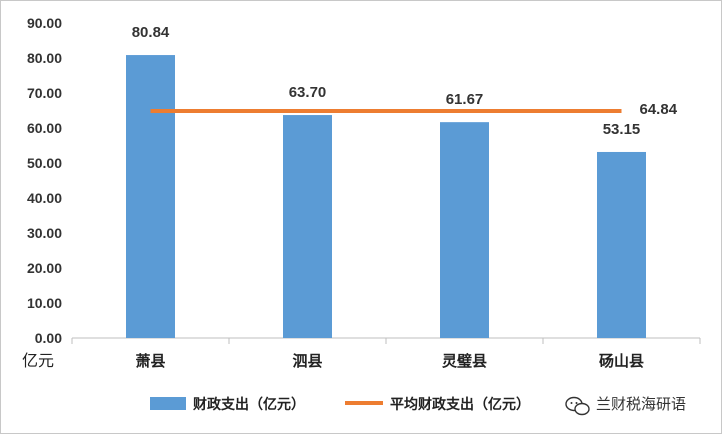 The image size is (722, 434). I want to click on y-tick-label: 80.00, so click(44, 58).